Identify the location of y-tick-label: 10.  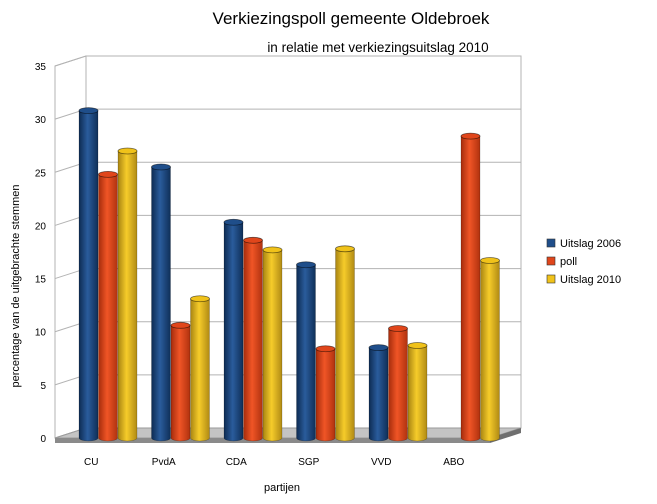
(41, 333).